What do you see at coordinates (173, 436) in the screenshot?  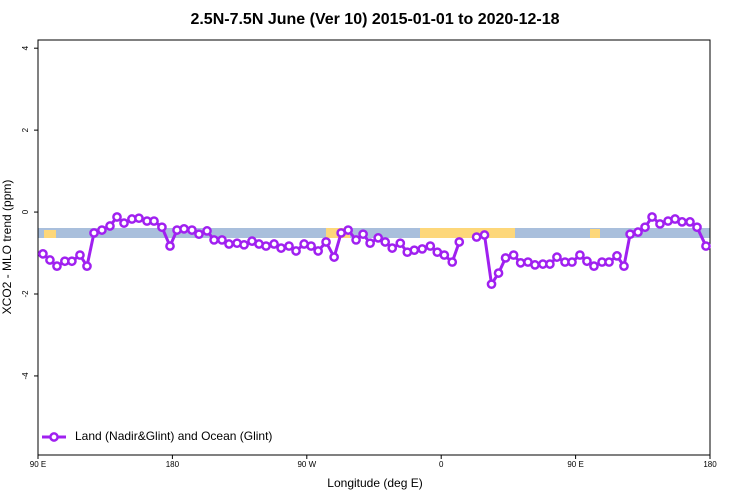 I see `legend-label: Land (Nadir&Glint) and Ocean (Glint)` at bounding box center [173, 436].